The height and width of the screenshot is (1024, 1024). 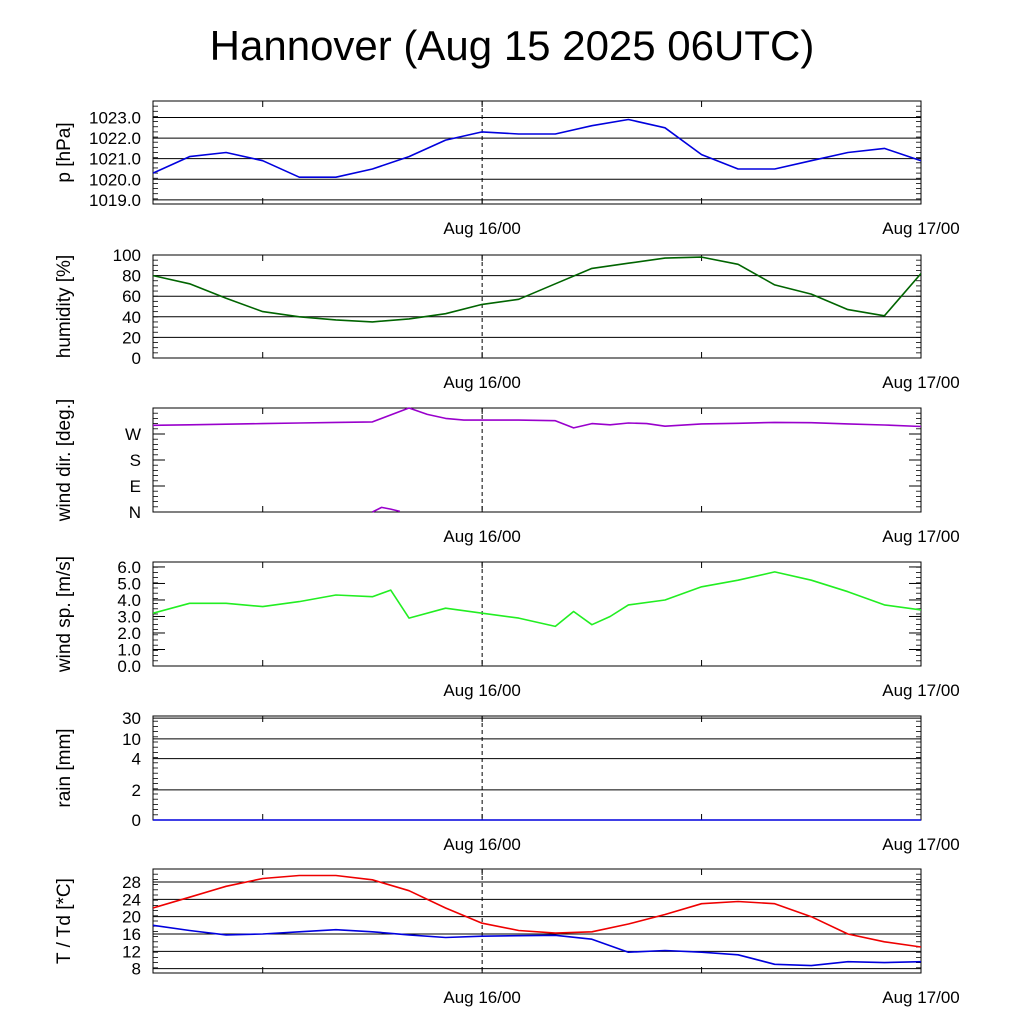 What do you see at coordinates (131, 882) in the screenshot?
I see `y-tick-label: 28` at bounding box center [131, 882].